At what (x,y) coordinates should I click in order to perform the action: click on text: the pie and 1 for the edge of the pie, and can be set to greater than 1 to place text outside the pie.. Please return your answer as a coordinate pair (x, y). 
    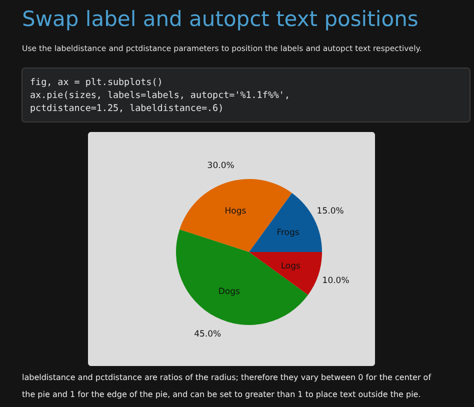
    Looking at the image, I should click on (221, 394).